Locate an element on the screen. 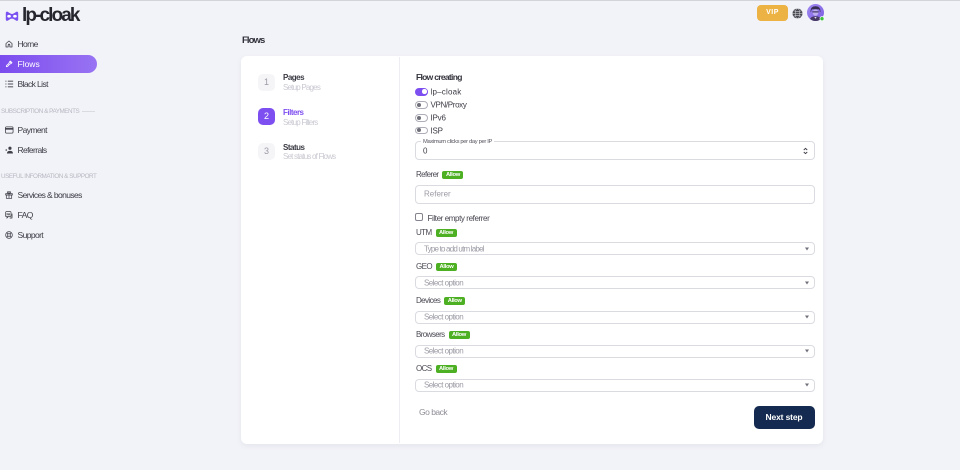 This screenshot has height=475, width=960. svg-text: FA is located at coordinates (9, 215).